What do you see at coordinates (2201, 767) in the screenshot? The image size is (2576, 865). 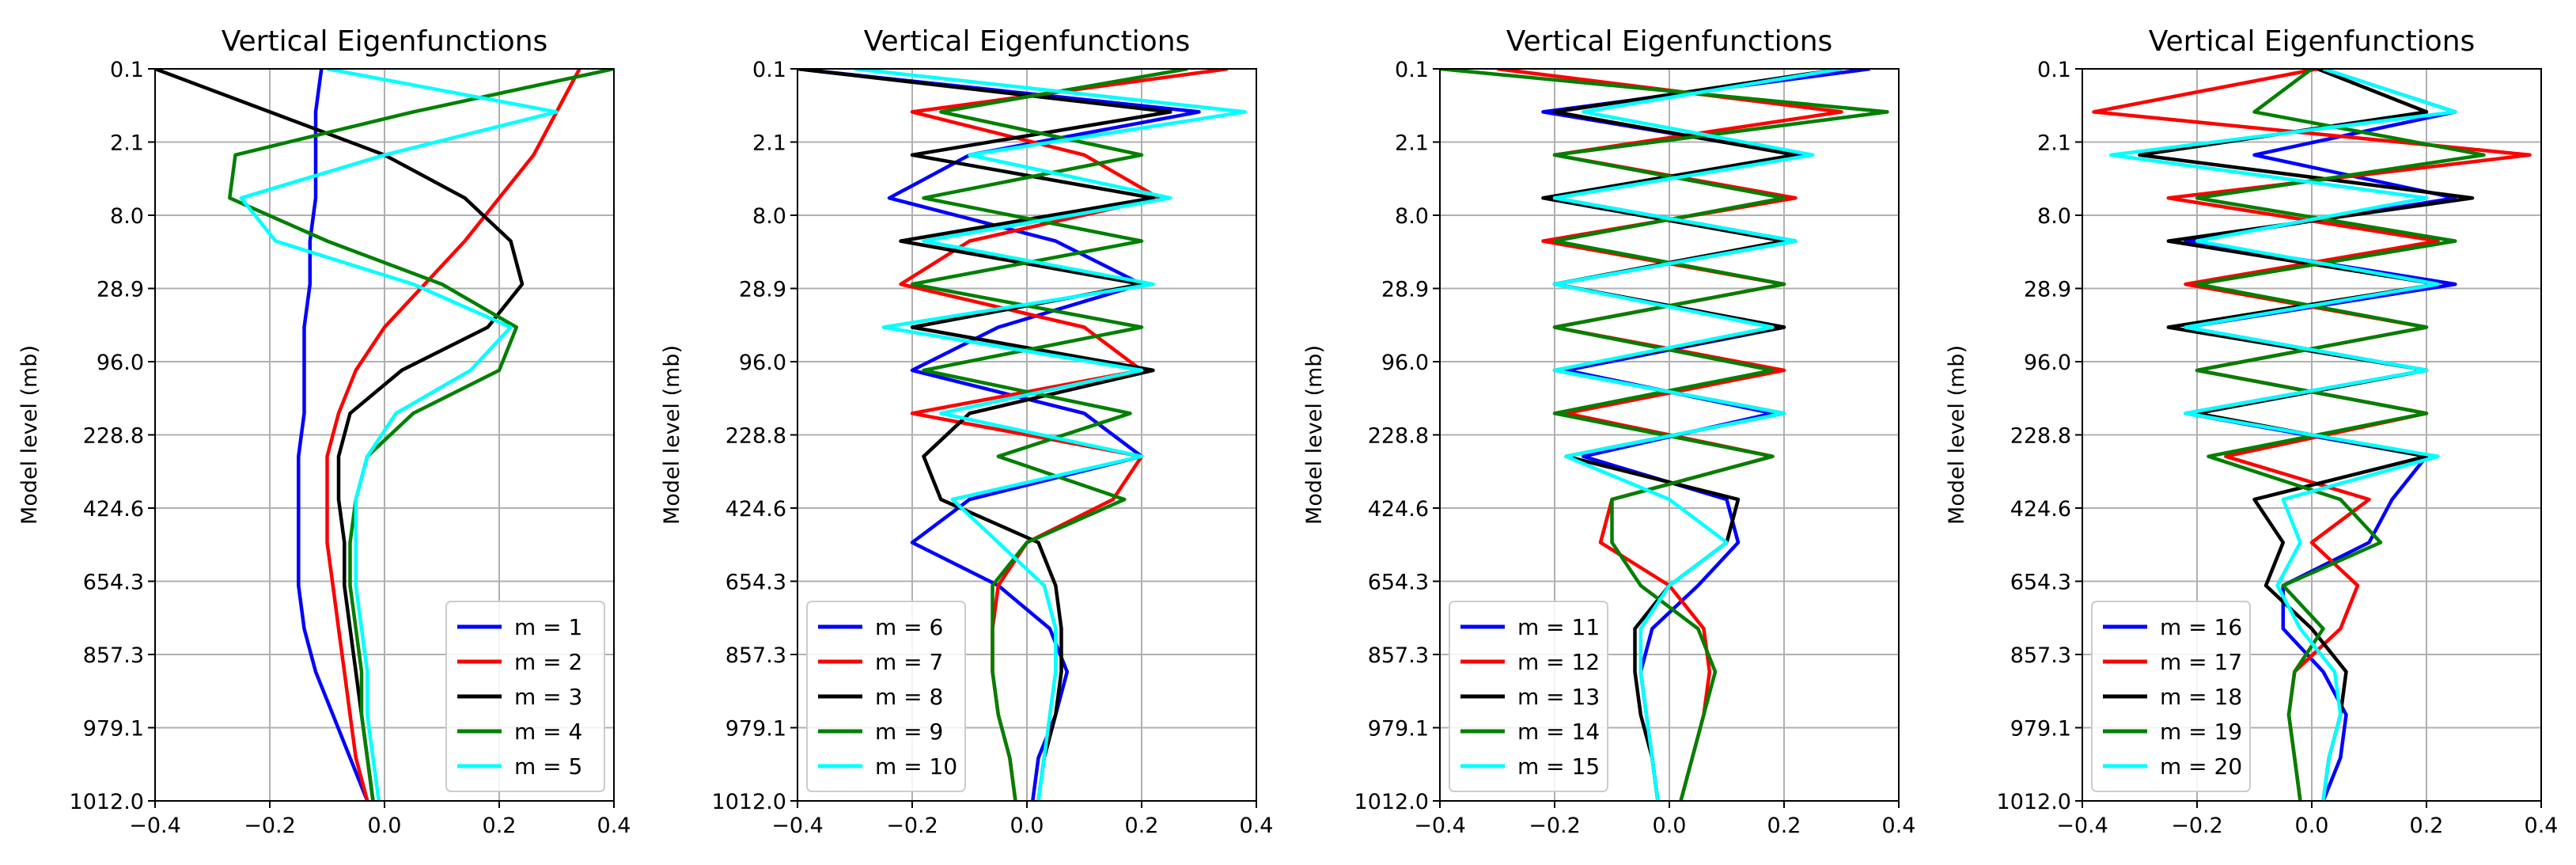 I see `legend-label: m = 20` at bounding box center [2201, 767].